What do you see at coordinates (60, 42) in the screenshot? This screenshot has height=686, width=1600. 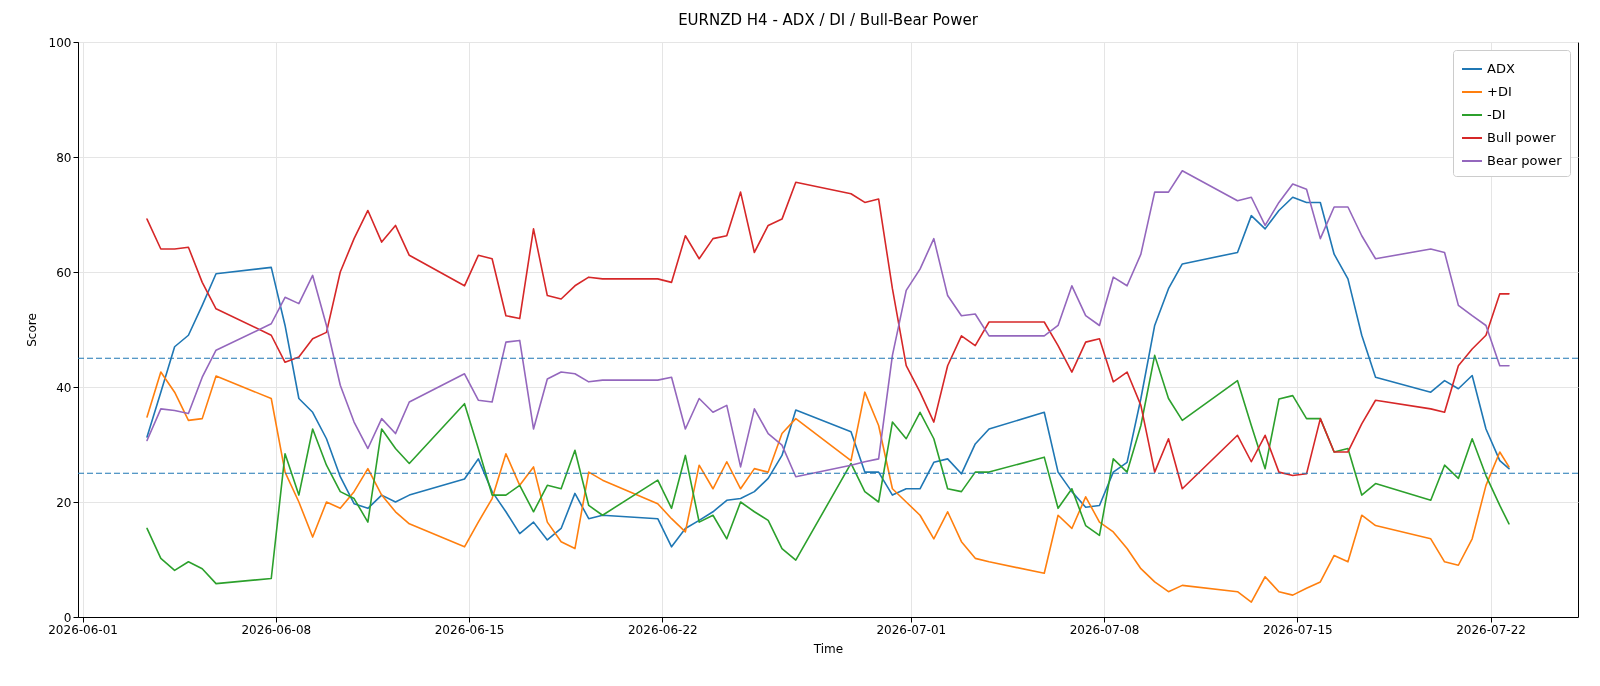 I see `y-tick-label: 100` at bounding box center [60, 42].